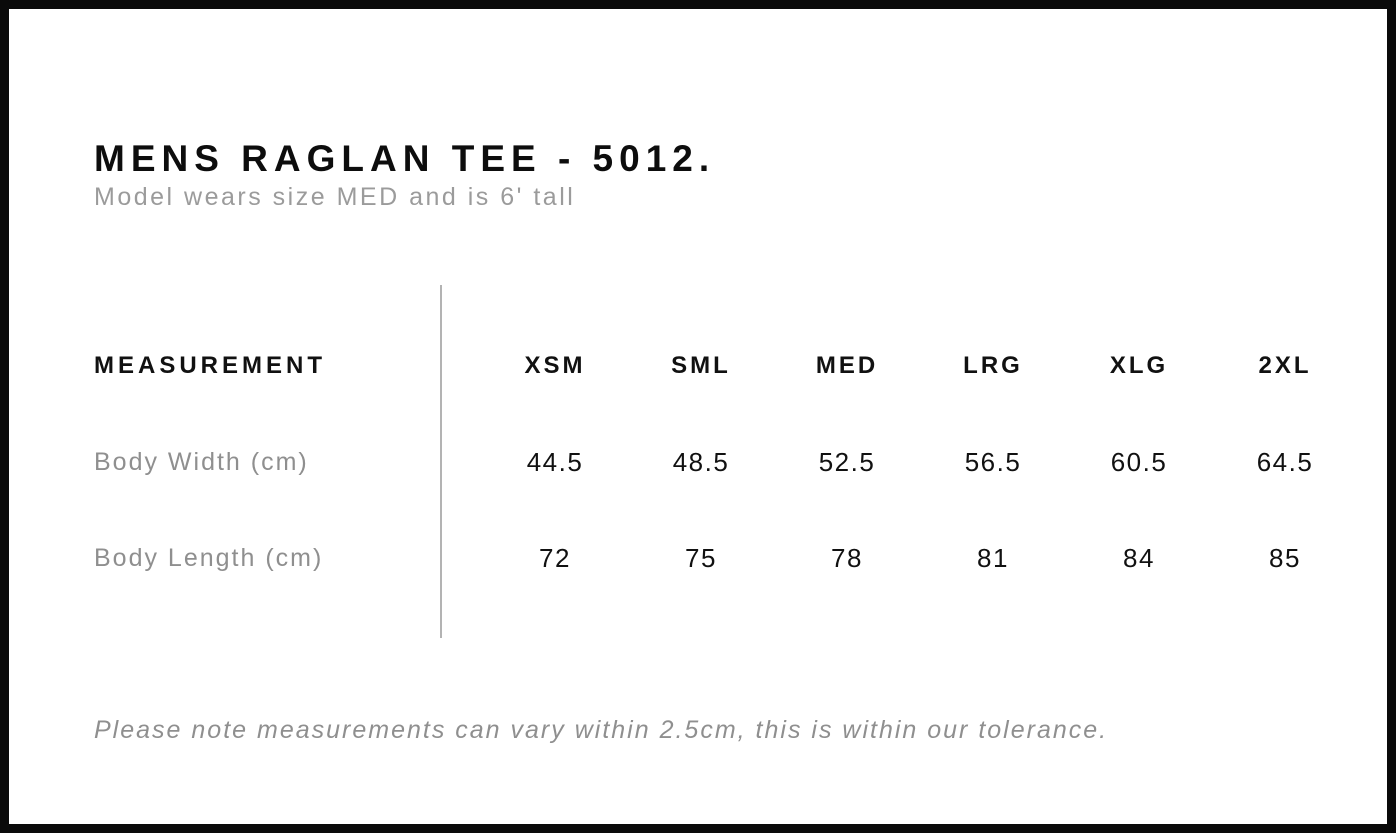 The width and height of the screenshot is (1396, 833). Describe the element at coordinates (555, 461) in the screenshot. I see `body-width-xsm: 44.5` at that location.